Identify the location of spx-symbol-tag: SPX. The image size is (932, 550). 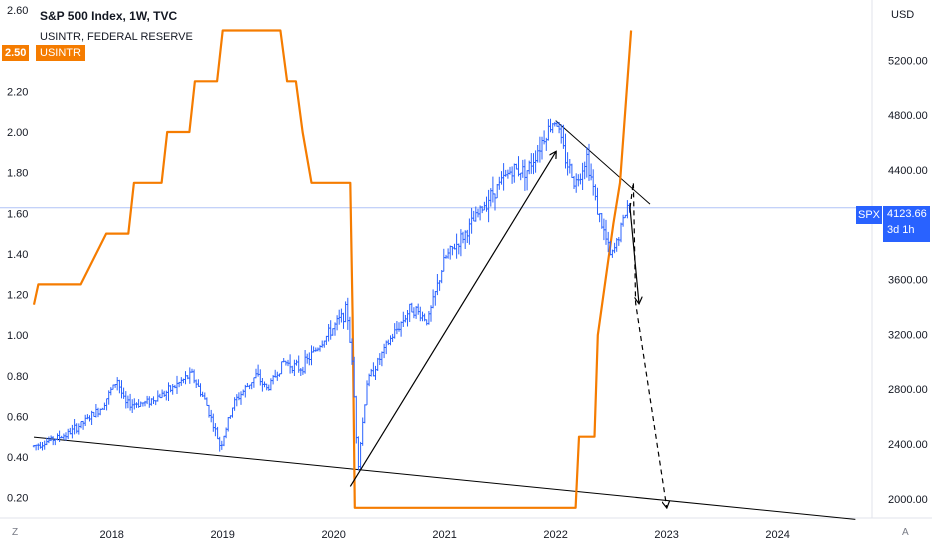
(869, 215).